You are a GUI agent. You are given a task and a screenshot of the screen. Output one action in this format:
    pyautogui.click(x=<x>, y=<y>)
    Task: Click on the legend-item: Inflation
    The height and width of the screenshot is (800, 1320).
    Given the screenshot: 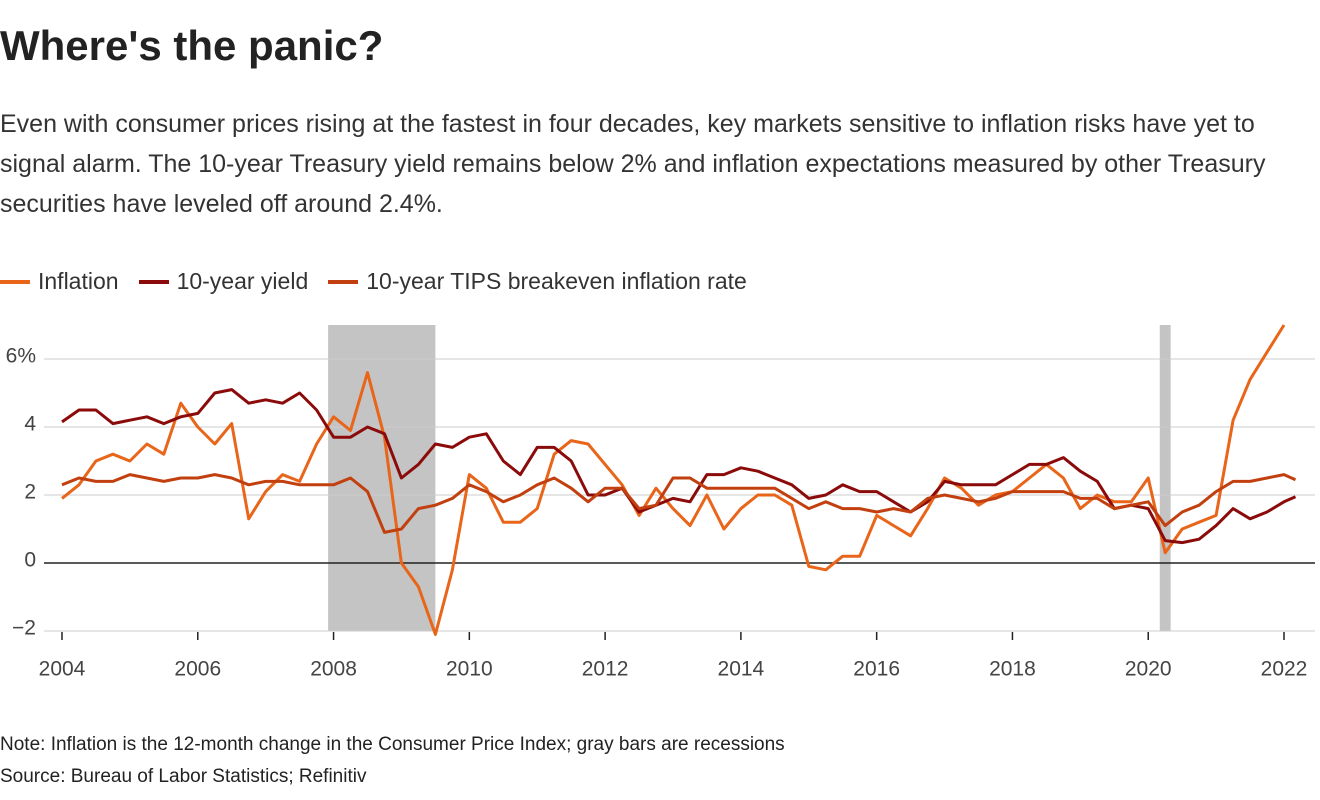 What is the action you would take?
    pyautogui.click(x=59, y=281)
    